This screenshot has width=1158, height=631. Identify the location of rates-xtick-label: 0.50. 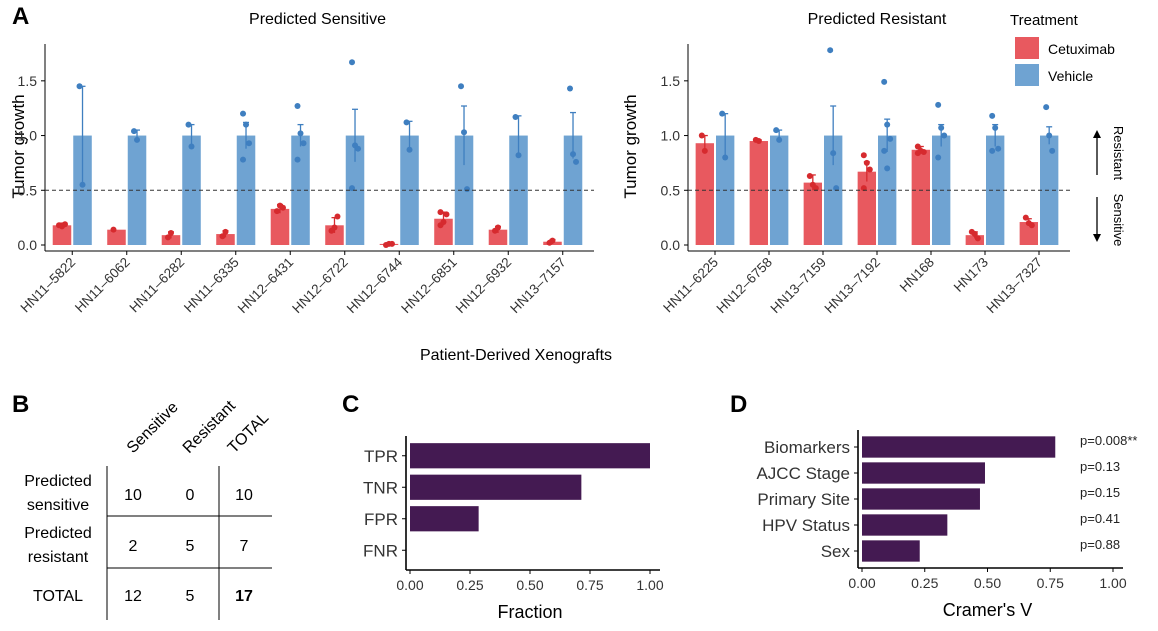
(529, 585).